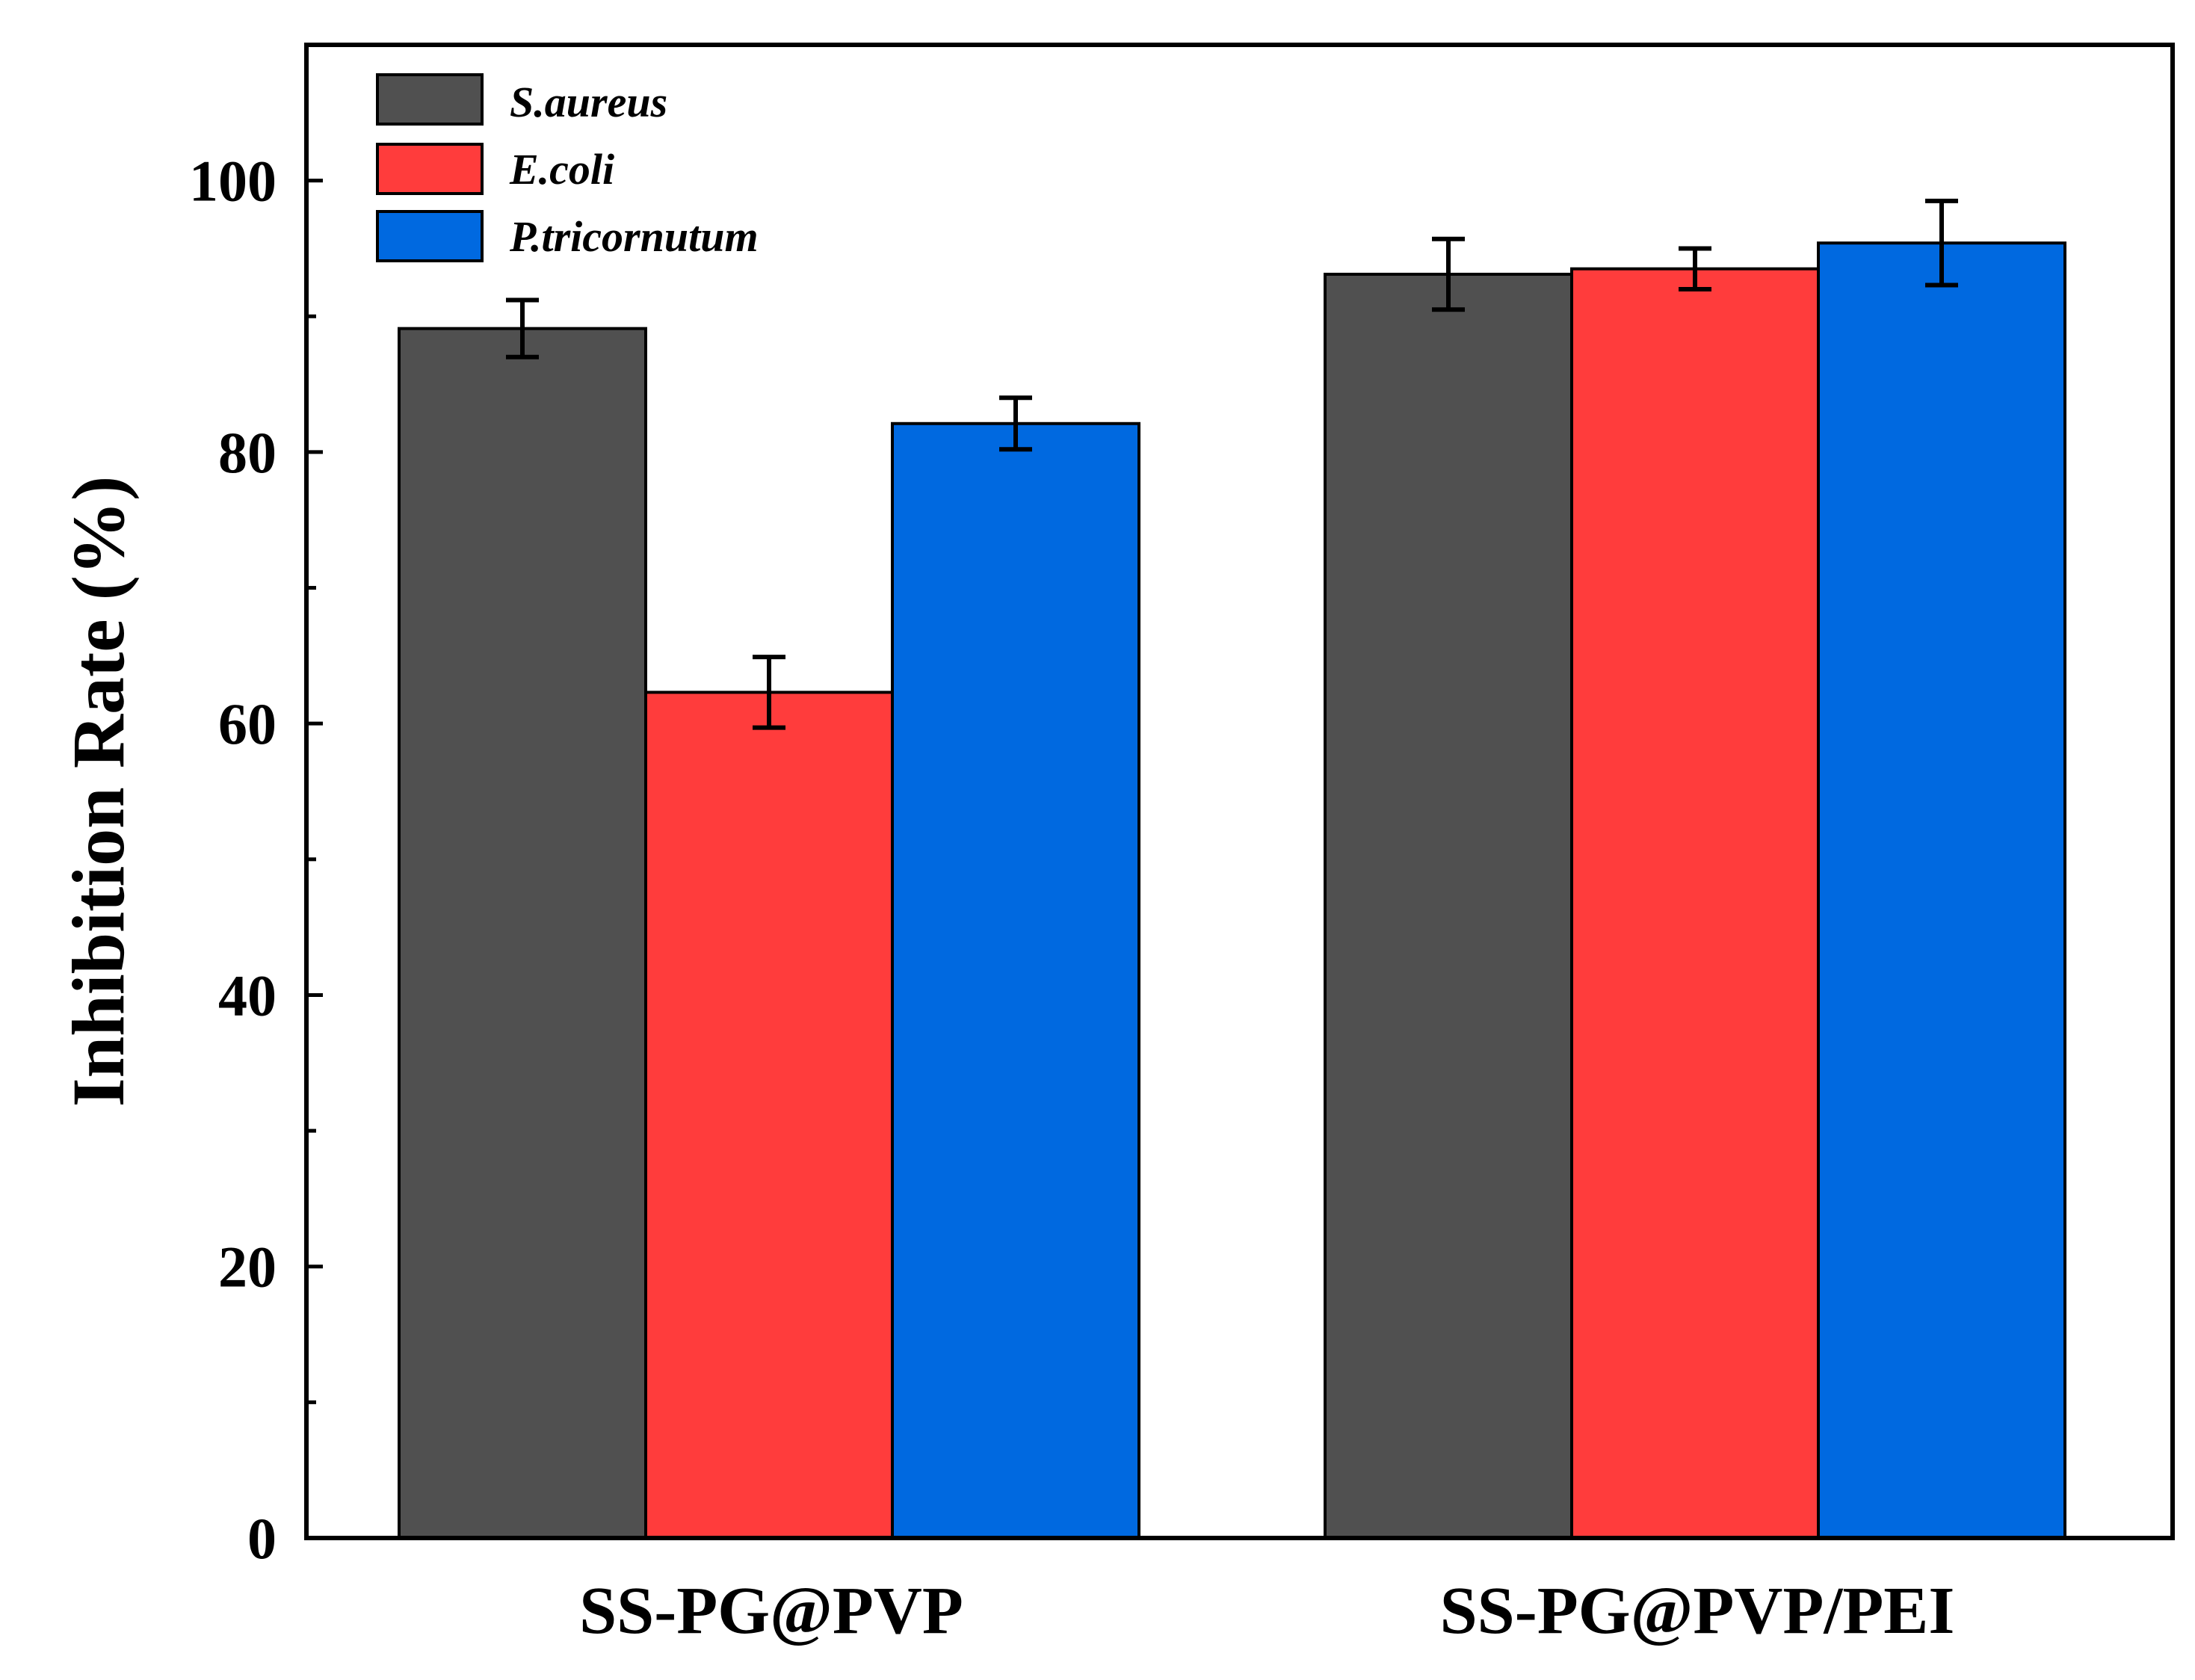  I want to click on legend-label-e-coli: E.coli, so click(561, 169).